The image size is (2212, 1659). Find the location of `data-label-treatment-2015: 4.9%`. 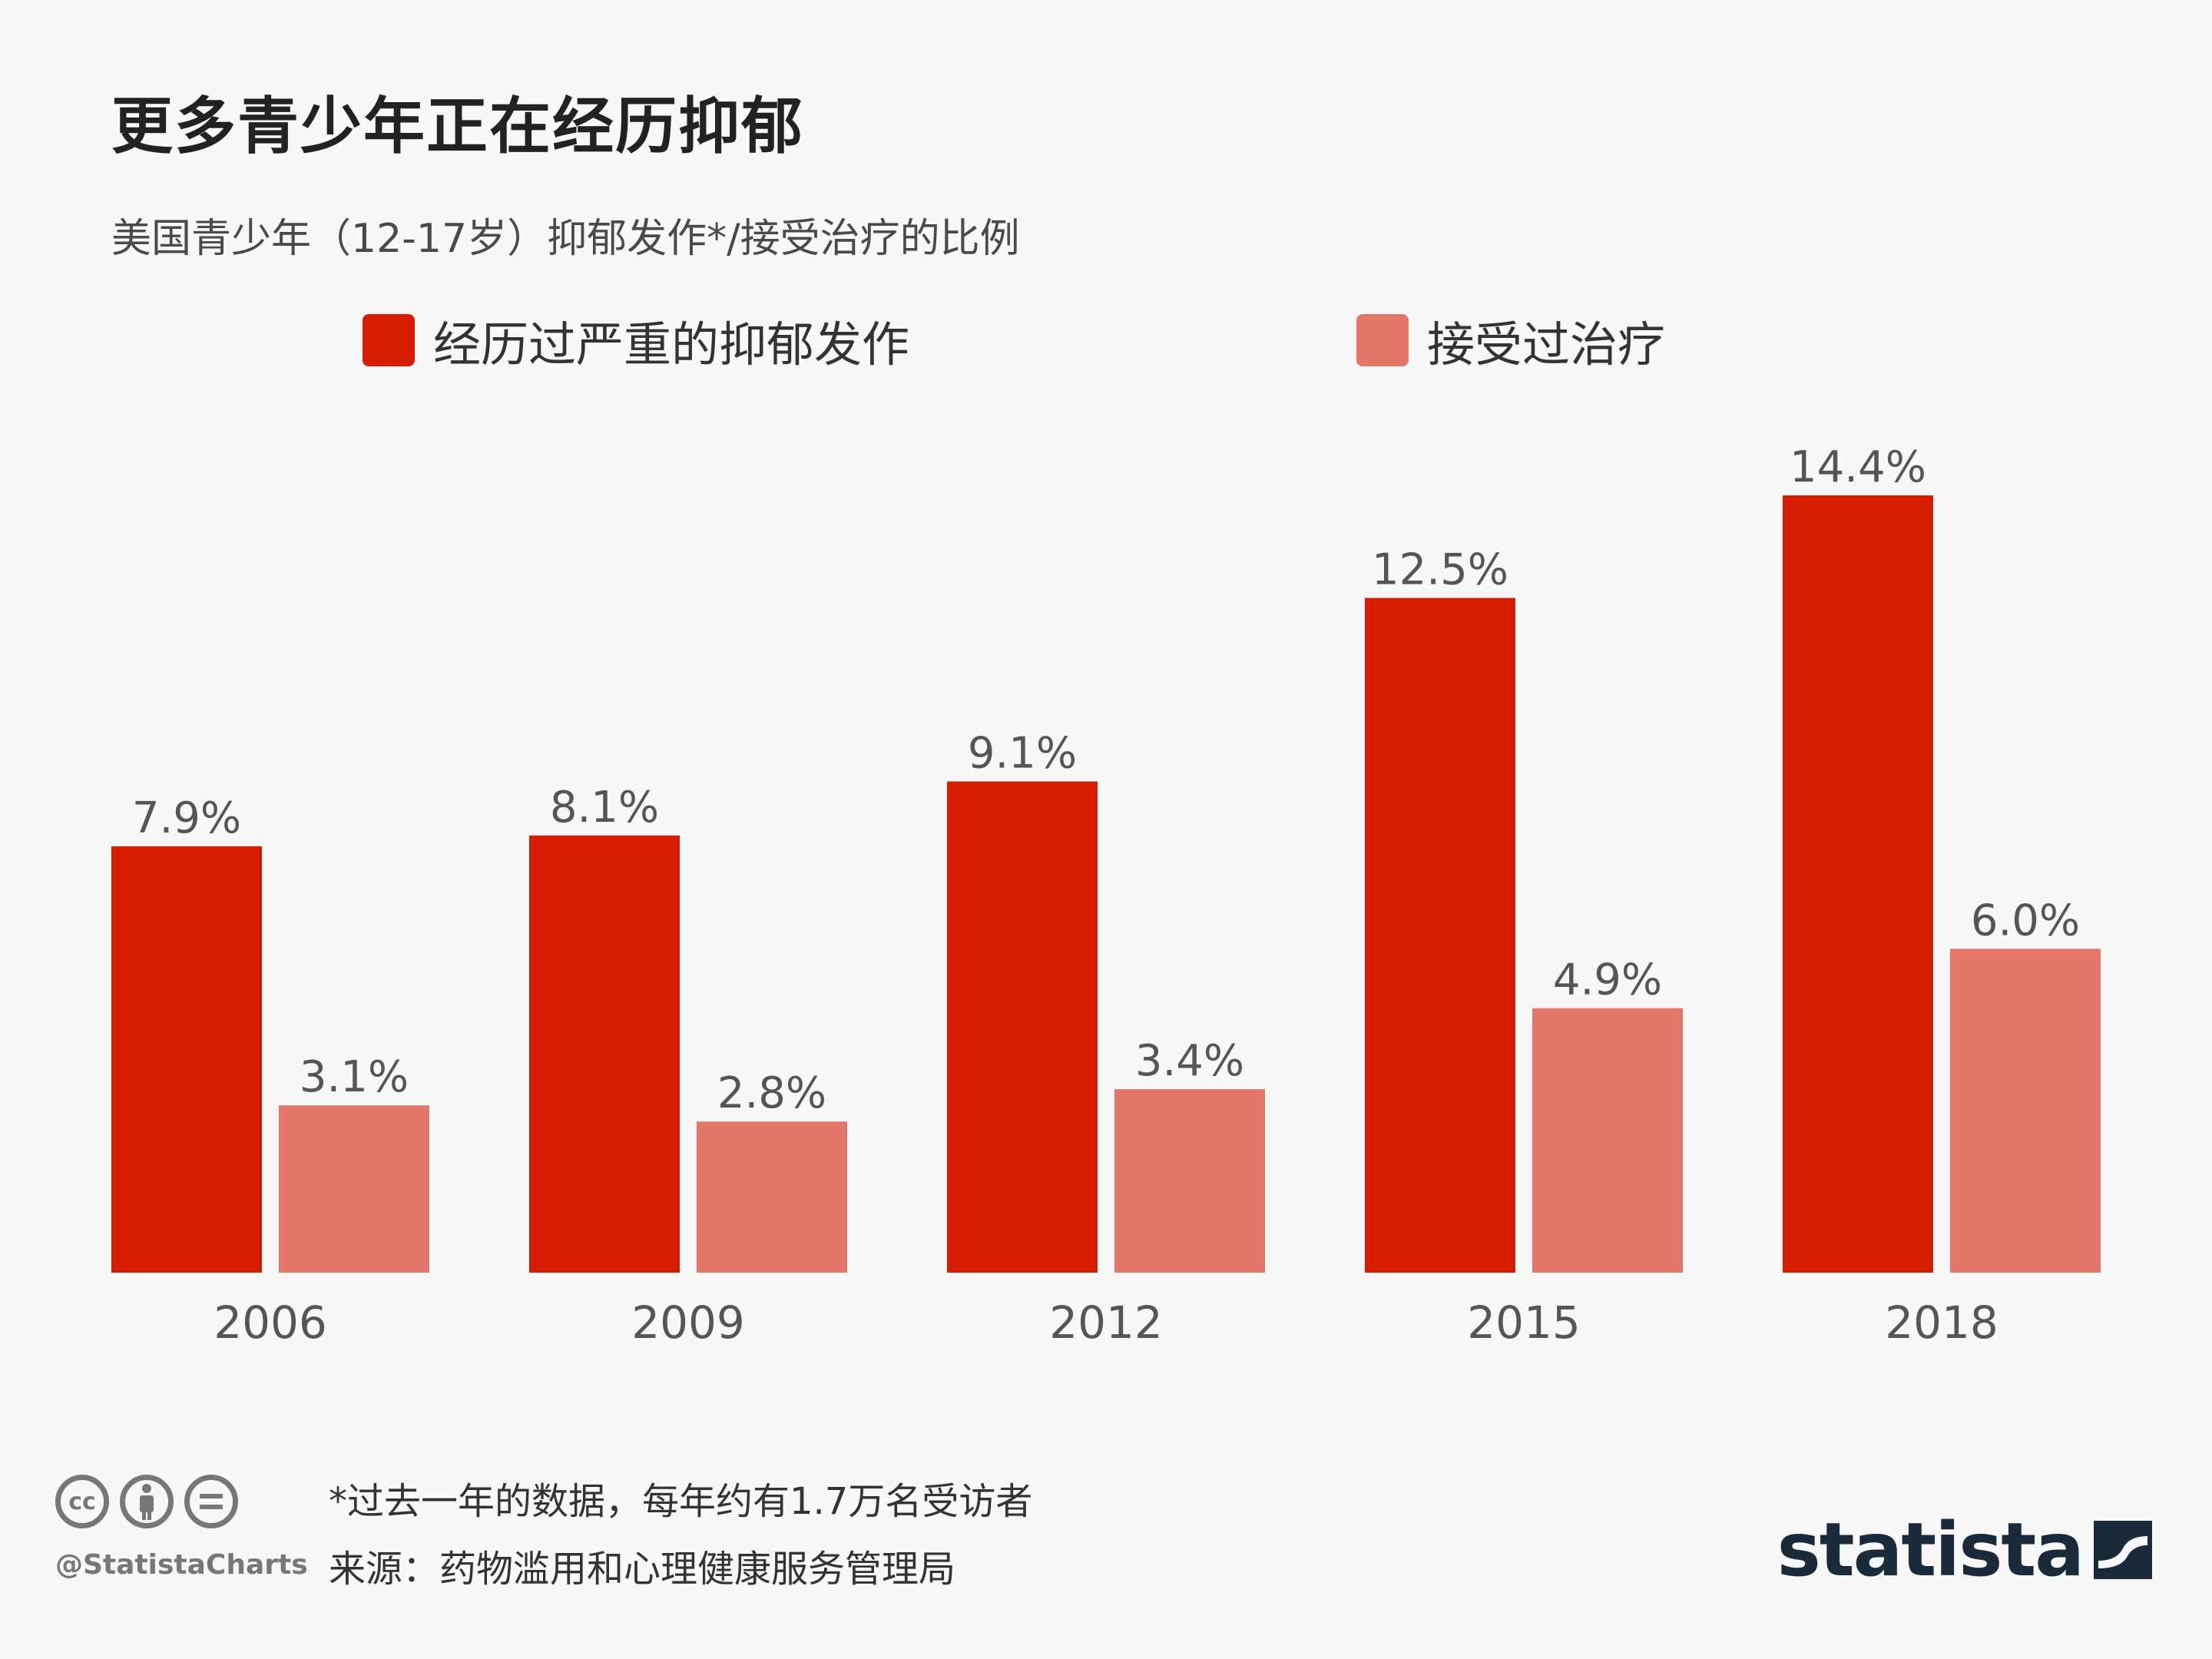

data-label-treatment-2015: 4.9% is located at coordinates (1608, 980).